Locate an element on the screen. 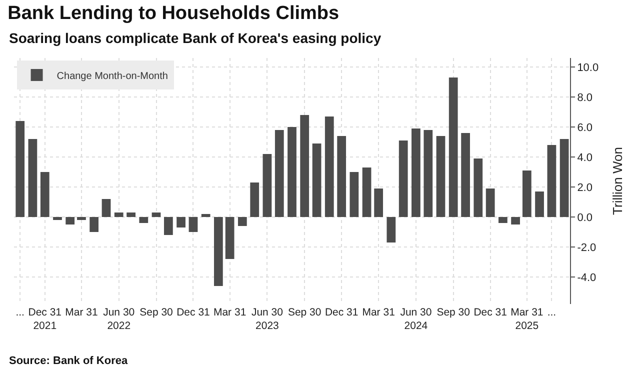  x-tick-label: Jun 30 2022 is located at coordinates (119, 319).